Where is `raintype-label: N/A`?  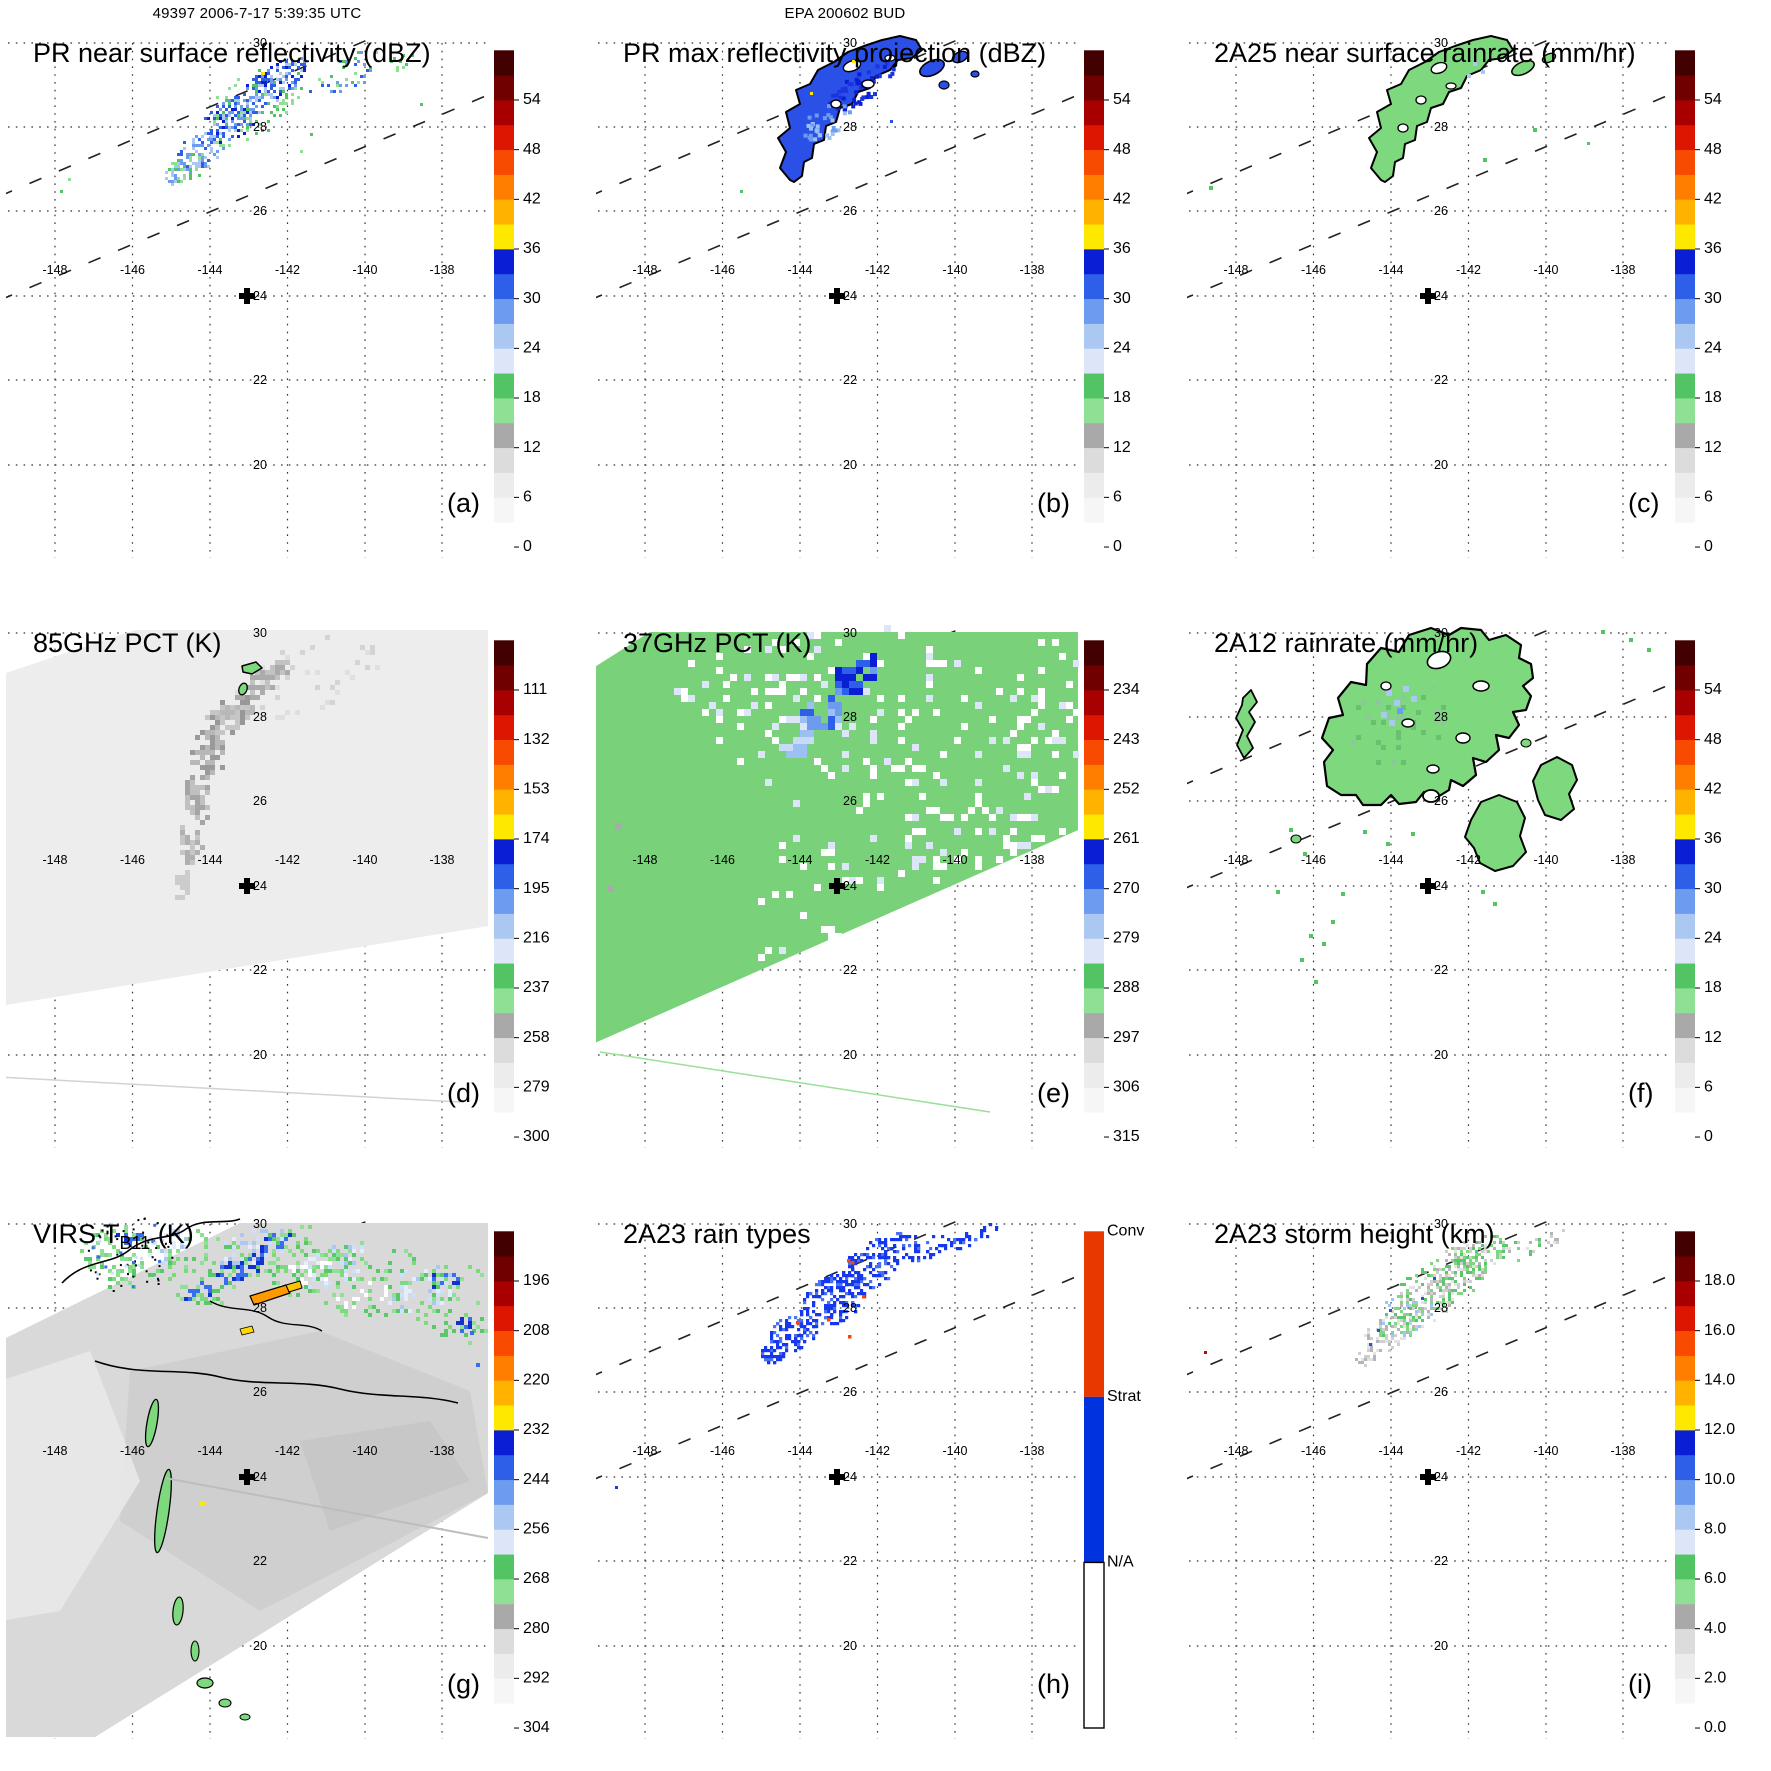
raintype-label: N/A is located at coordinates (1120, 1561).